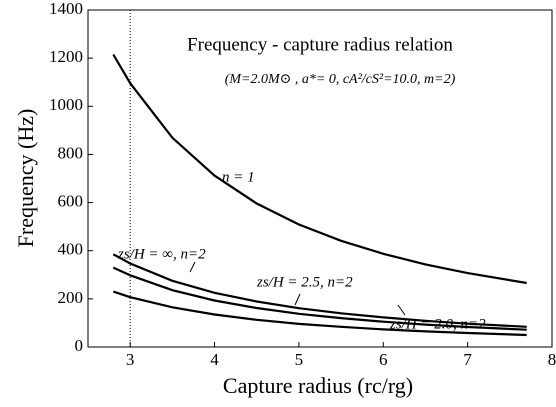 Image resolution: width=556 pixels, height=407 pixels. What do you see at coordinates (71, 297) in the screenshot?
I see `y-tick-label: 200` at bounding box center [71, 297].